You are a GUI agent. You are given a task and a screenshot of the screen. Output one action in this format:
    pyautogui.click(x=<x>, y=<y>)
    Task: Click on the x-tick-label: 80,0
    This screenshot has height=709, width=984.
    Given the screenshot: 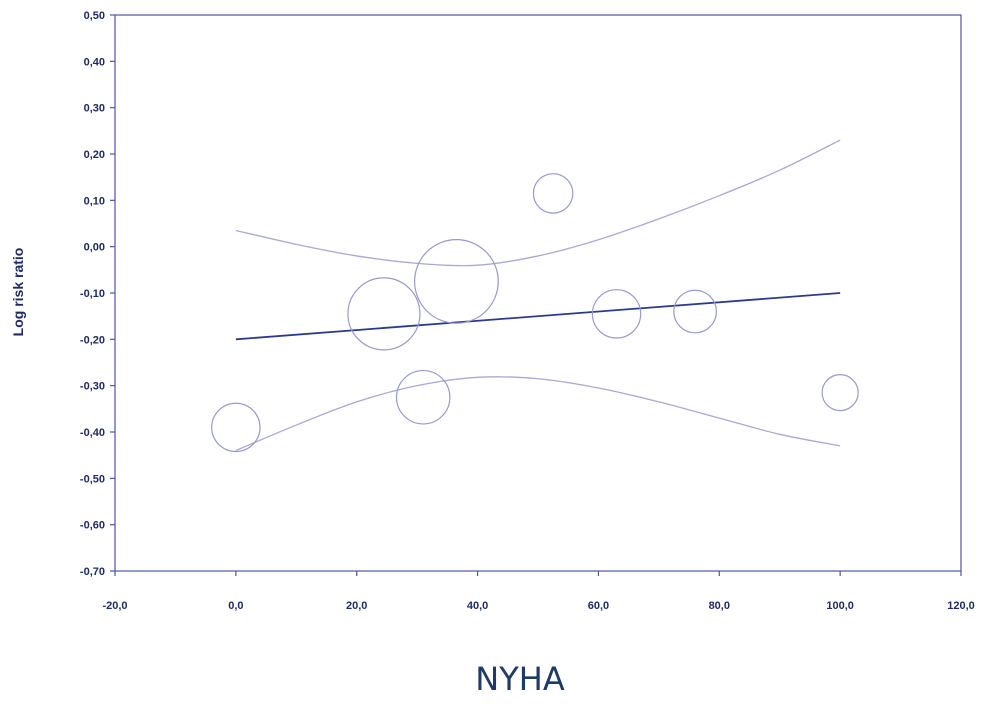 What is the action you would take?
    pyautogui.click(x=719, y=606)
    